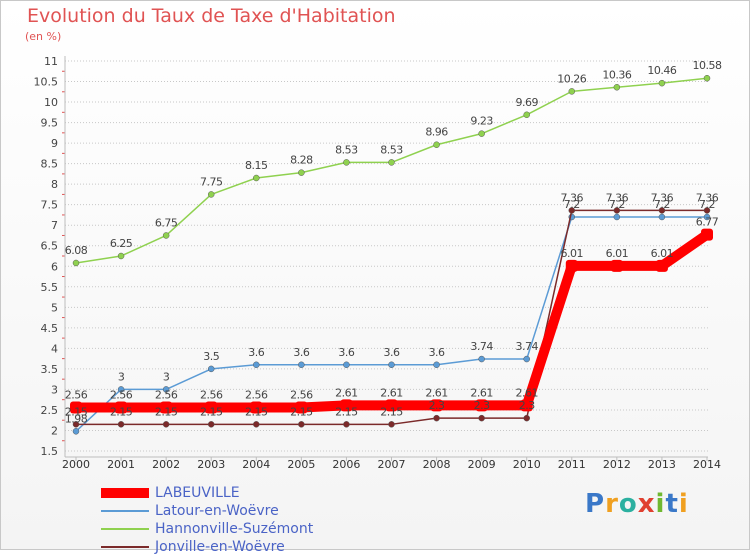 The height and width of the screenshot is (556, 750). What do you see at coordinates (301, 160) in the screenshot?
I see `data-label: 8.28` at bounding box center [301, 160].